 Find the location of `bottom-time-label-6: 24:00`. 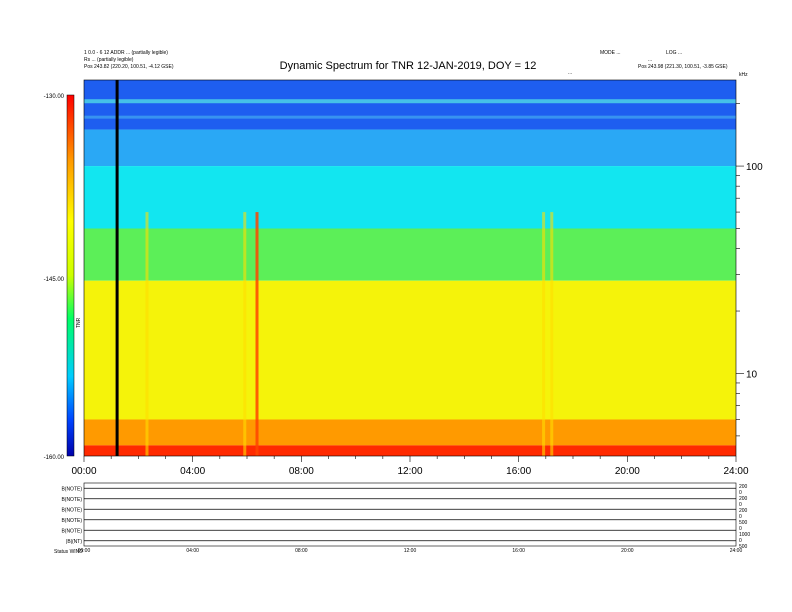

bottom-time-label-6: 24:00 is located at coordinates (736, 551).